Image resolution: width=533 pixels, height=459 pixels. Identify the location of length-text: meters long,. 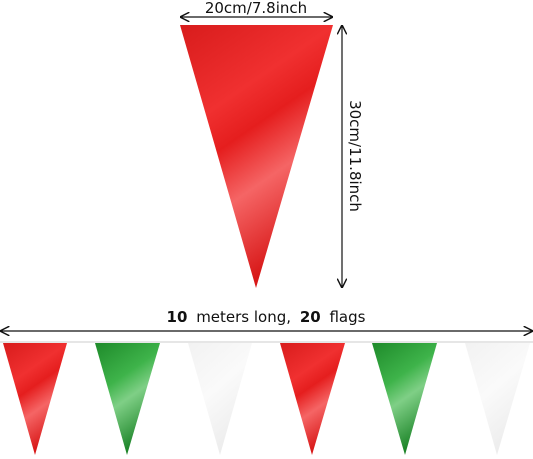
(243, 317).